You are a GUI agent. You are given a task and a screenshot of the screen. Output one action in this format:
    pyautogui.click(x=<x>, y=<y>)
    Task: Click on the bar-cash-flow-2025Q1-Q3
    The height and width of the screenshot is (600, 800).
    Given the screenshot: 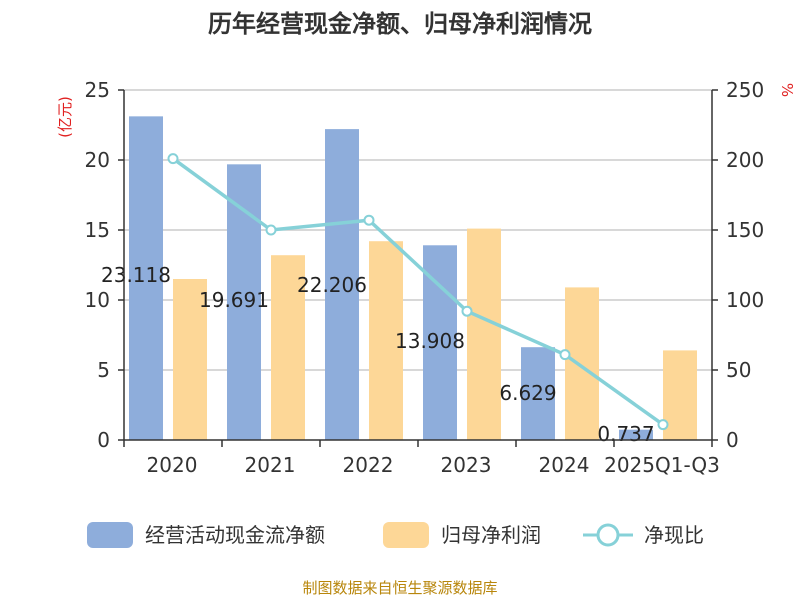 What is the action you would take?
    pyautogui.click(x=636, y=434)
    